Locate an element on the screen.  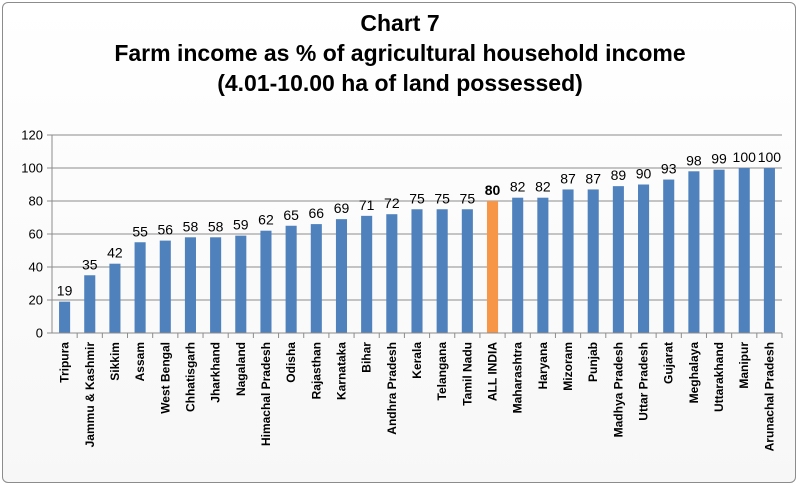
x-category-label: Madhya Pradesh is located at coordinates (618, 389).